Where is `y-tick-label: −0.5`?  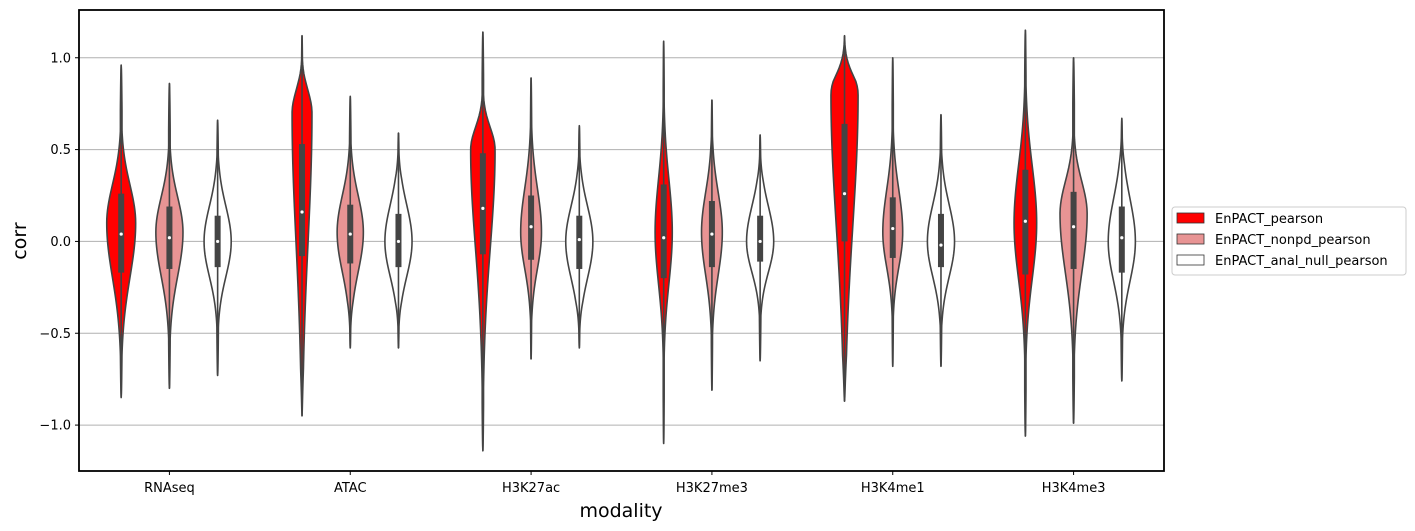 y-tick-label: −0.5 is located at coordinates (55, 334).